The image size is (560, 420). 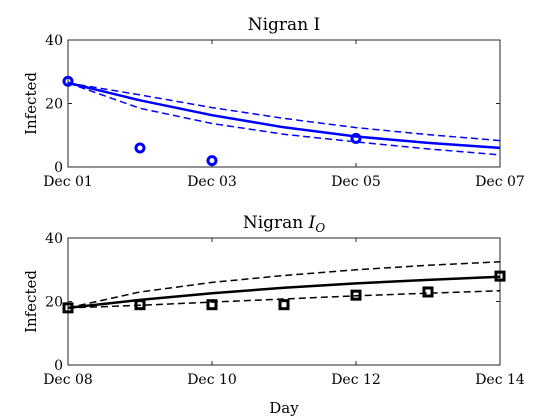 I want to click on x-tick-label: Dec 05, so click(x=356, y=182).